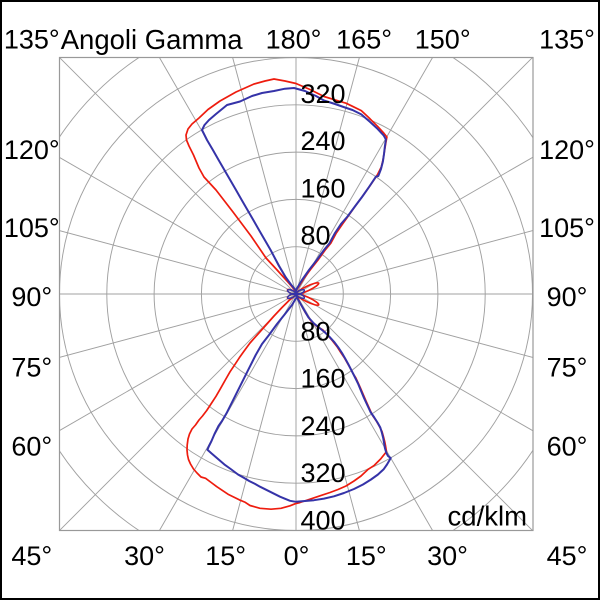  I want to click on svg-text: 165°, so click(364, 40).